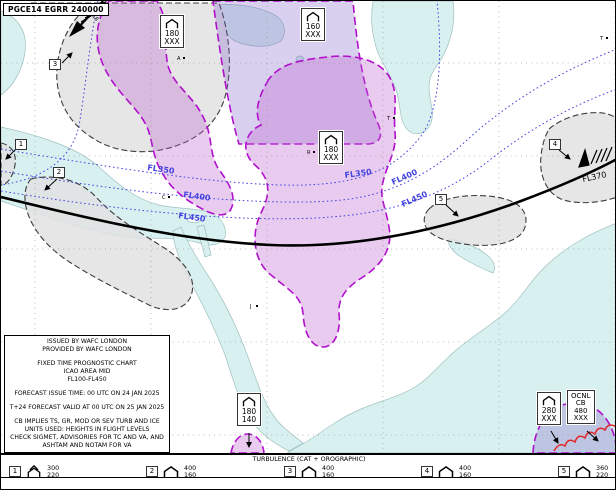 The height and width of the screenshot is (490, 616). What do you see at coordinates (441, 199) in the screenshot?
I see `area-marker-5: 5` at bounding box center [441, 199].